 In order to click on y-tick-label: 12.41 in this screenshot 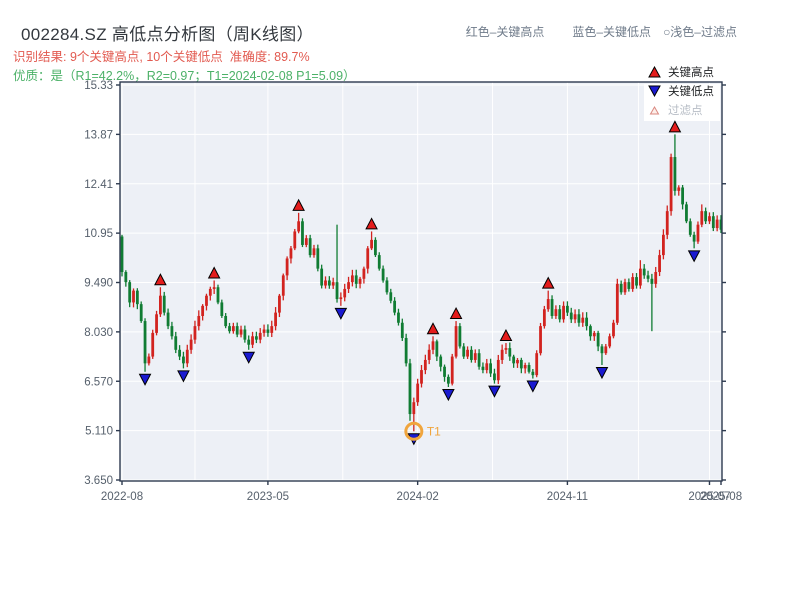, I will do `click(98, 185)`.